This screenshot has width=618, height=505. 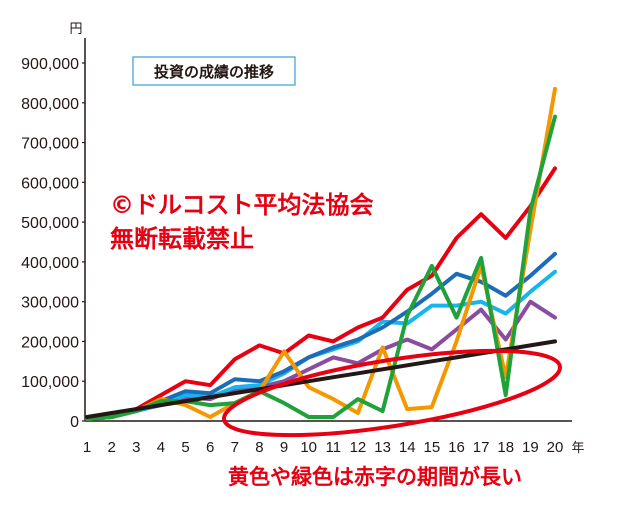 I want to click on x-axis-unit: 年, so click(x=577, y=448).